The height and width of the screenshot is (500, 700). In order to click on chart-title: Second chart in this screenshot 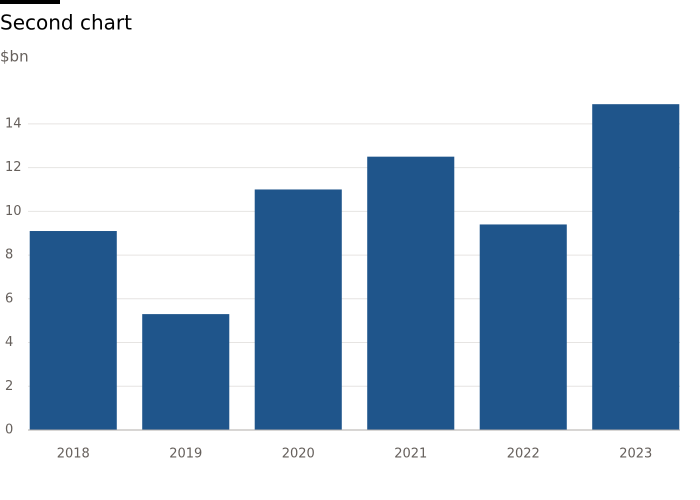, I will do `click(66, 23)`.